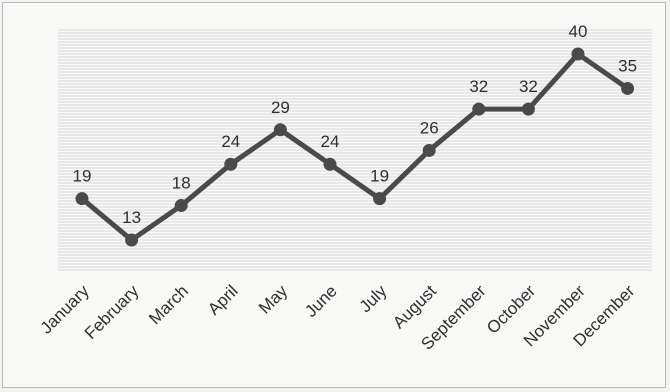 The image size is (670, 392). I want to click on tick-label-july: July, so click(373, 298).